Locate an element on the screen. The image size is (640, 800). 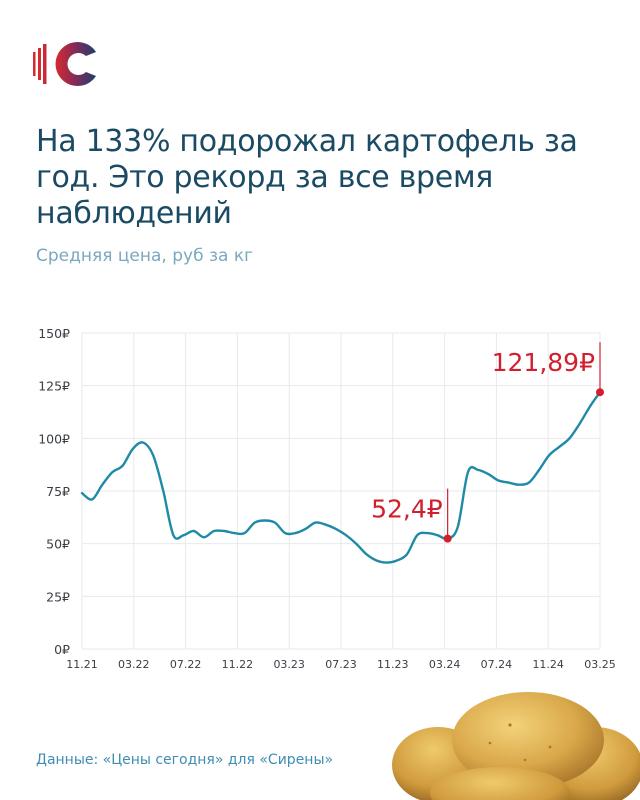
x-tick-label: 11.22 is located at coordinates (238, 664).